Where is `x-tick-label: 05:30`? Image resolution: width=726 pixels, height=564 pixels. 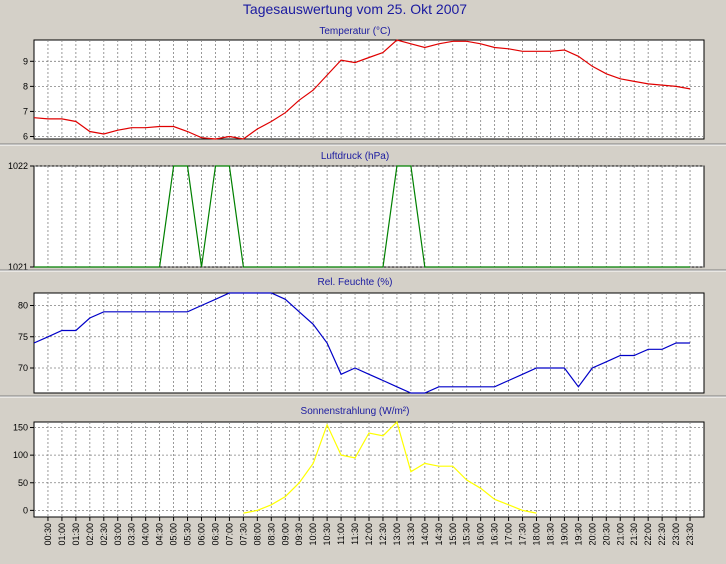
x-tick-label: 05:30 is located at coordinates (188, 534).